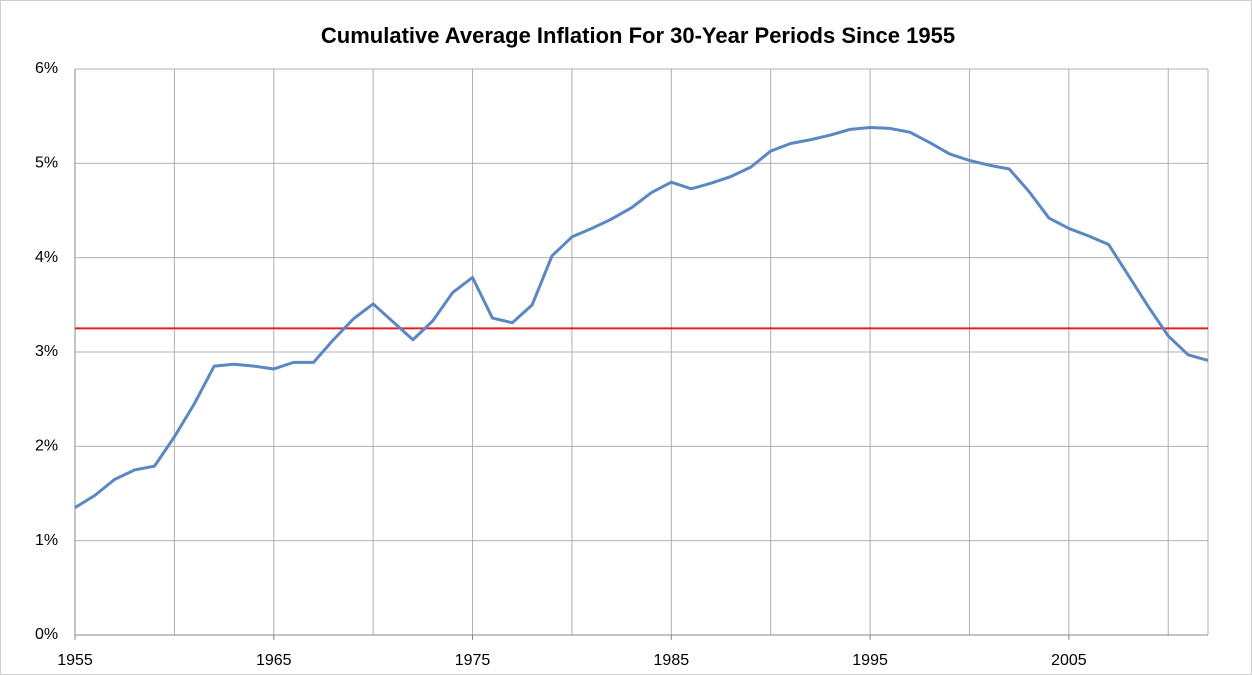  What do you see at coordinates (46, 634) in the screenshot?
I see `y-tick-label: 0%` at bounding box center [46, 634].